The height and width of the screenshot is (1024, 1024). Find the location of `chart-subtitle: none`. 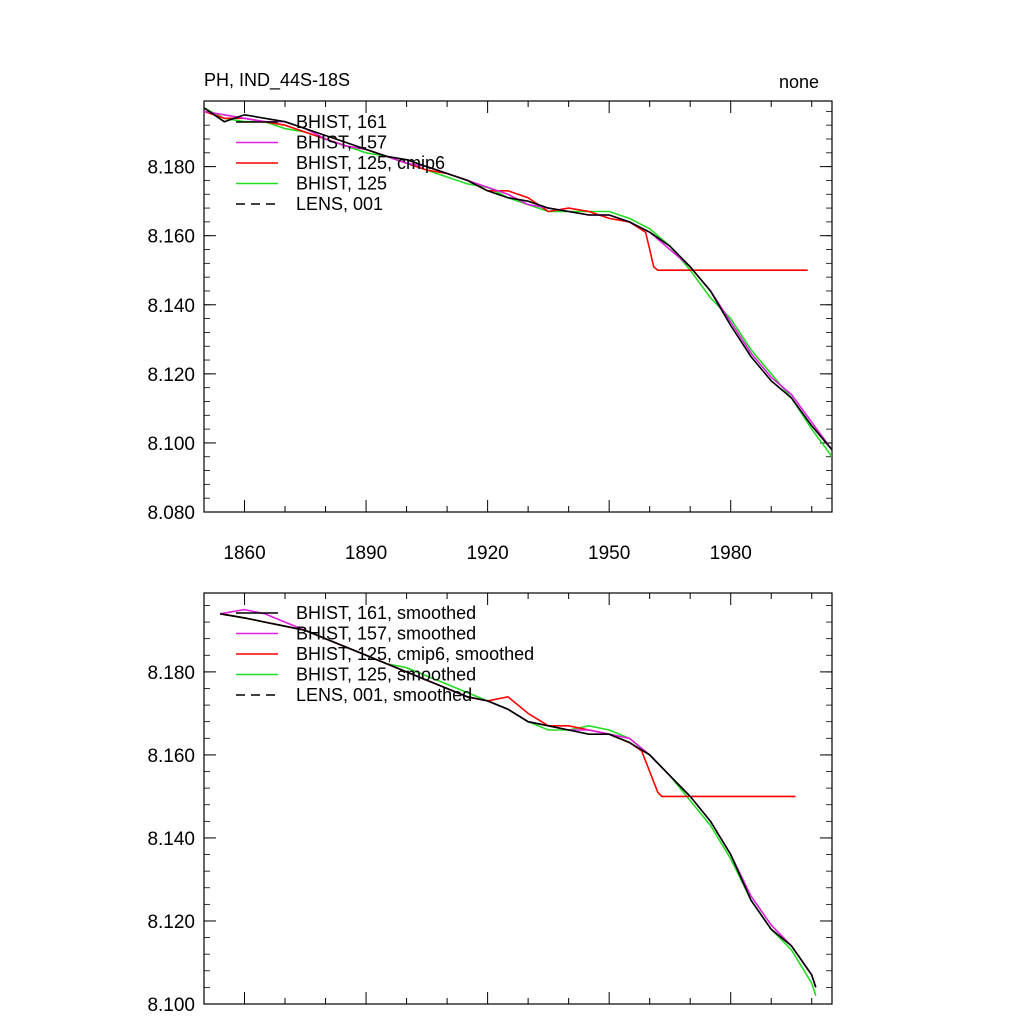

chart-subtitle: none is located at coordinates (799, 82).